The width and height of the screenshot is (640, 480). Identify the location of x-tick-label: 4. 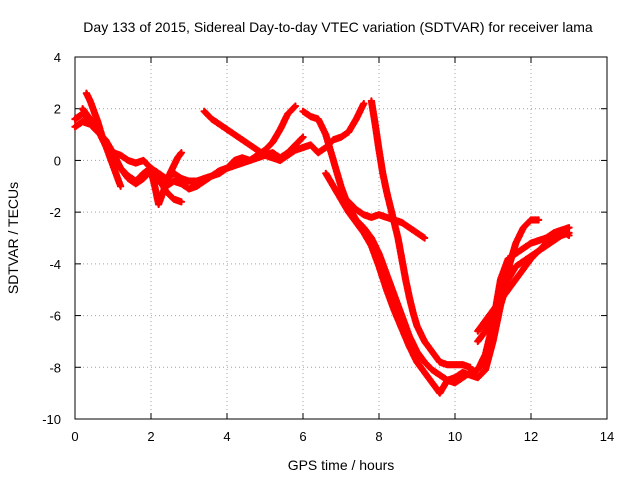
(226, 436).